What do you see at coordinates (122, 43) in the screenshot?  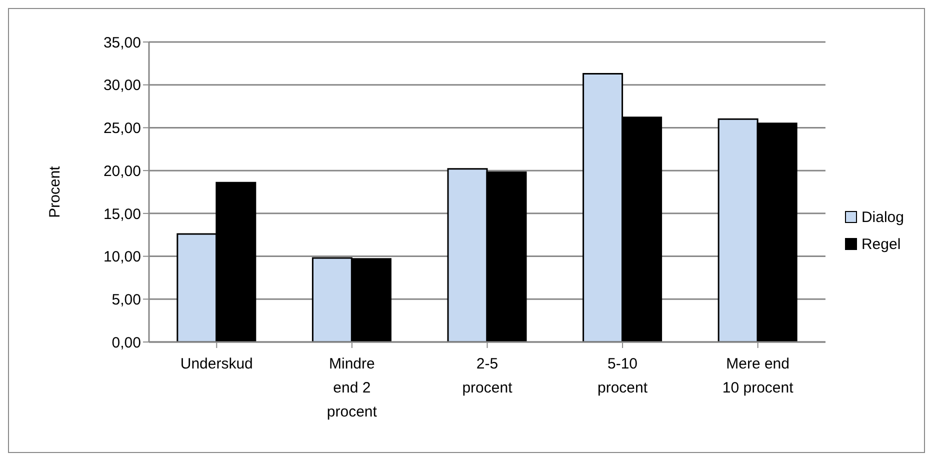 I see `y-tick-label: 35,00` at bounding box center [122, 43].